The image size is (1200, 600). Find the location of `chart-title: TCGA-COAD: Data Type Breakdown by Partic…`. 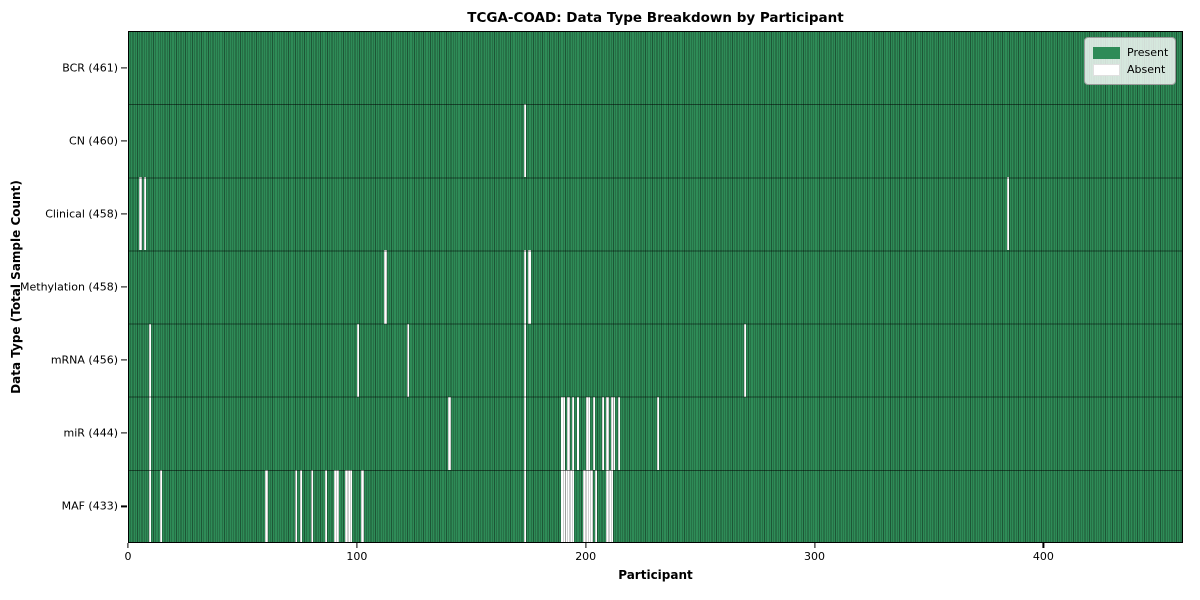

chart-title: TCGA-COAD: Data Type Breakdown by Partic… is located at coordinates (655, 18).